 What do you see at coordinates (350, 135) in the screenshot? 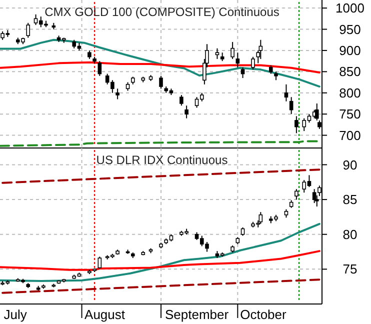
I see `y-tick-label: 700` at bounding box center [350, 135].